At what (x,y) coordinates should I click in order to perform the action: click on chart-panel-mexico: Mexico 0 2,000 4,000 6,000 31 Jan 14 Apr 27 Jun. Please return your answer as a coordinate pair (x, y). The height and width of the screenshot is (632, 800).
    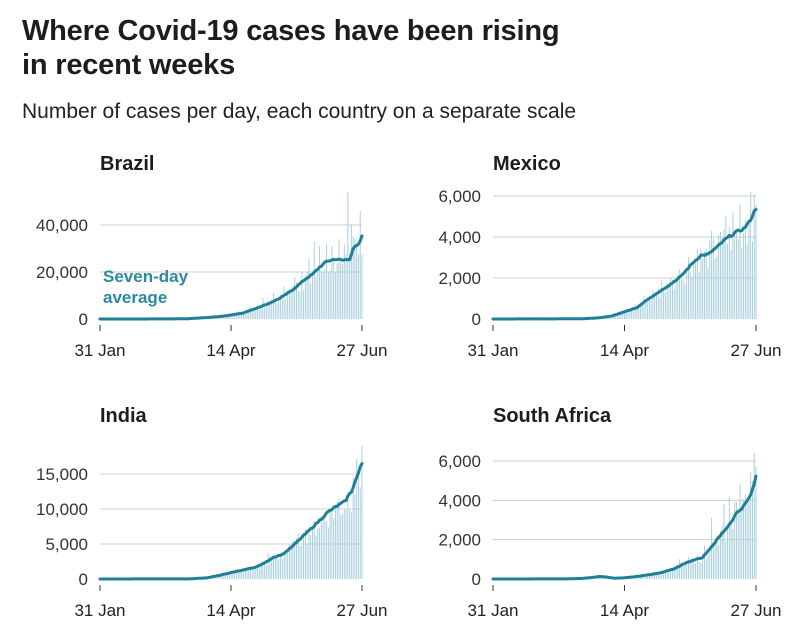
    Looking at the image, I should click on (609, 256).